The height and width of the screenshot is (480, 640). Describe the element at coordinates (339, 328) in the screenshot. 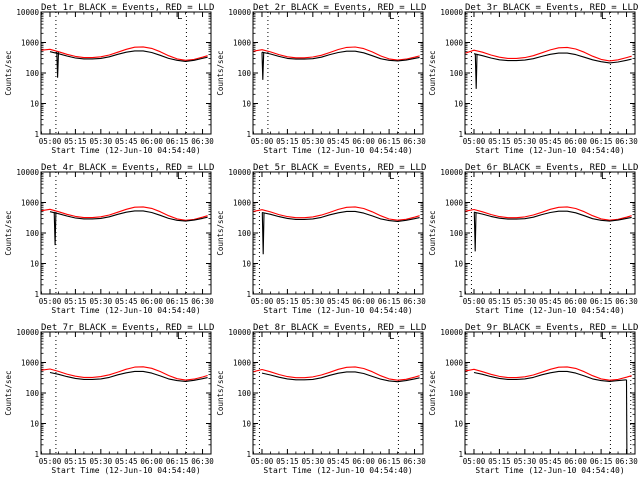

I see `panel-title: Det 8r BLACK = Events, RED = LLD` at that location.